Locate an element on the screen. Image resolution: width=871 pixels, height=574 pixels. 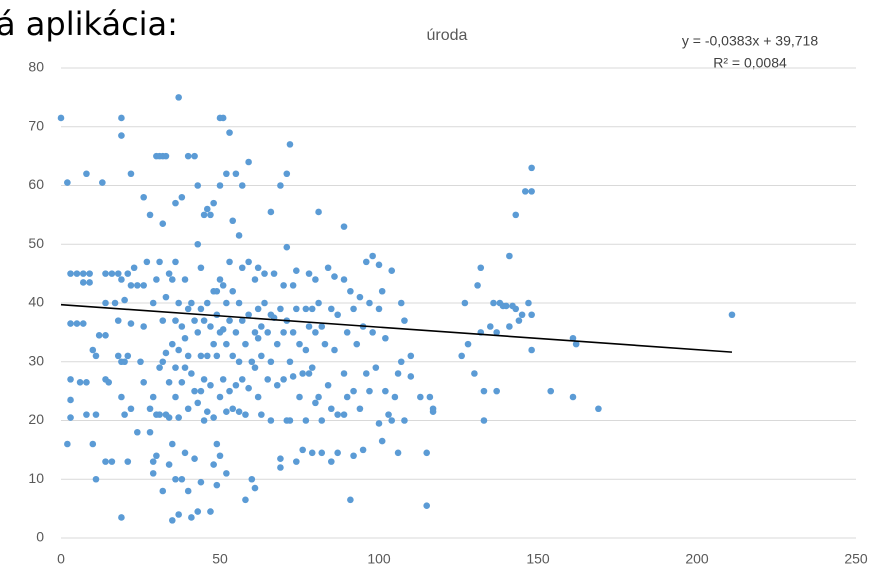
trend-equation: y = -0,0383x + 39,718 is located at coordinates (750, 41).